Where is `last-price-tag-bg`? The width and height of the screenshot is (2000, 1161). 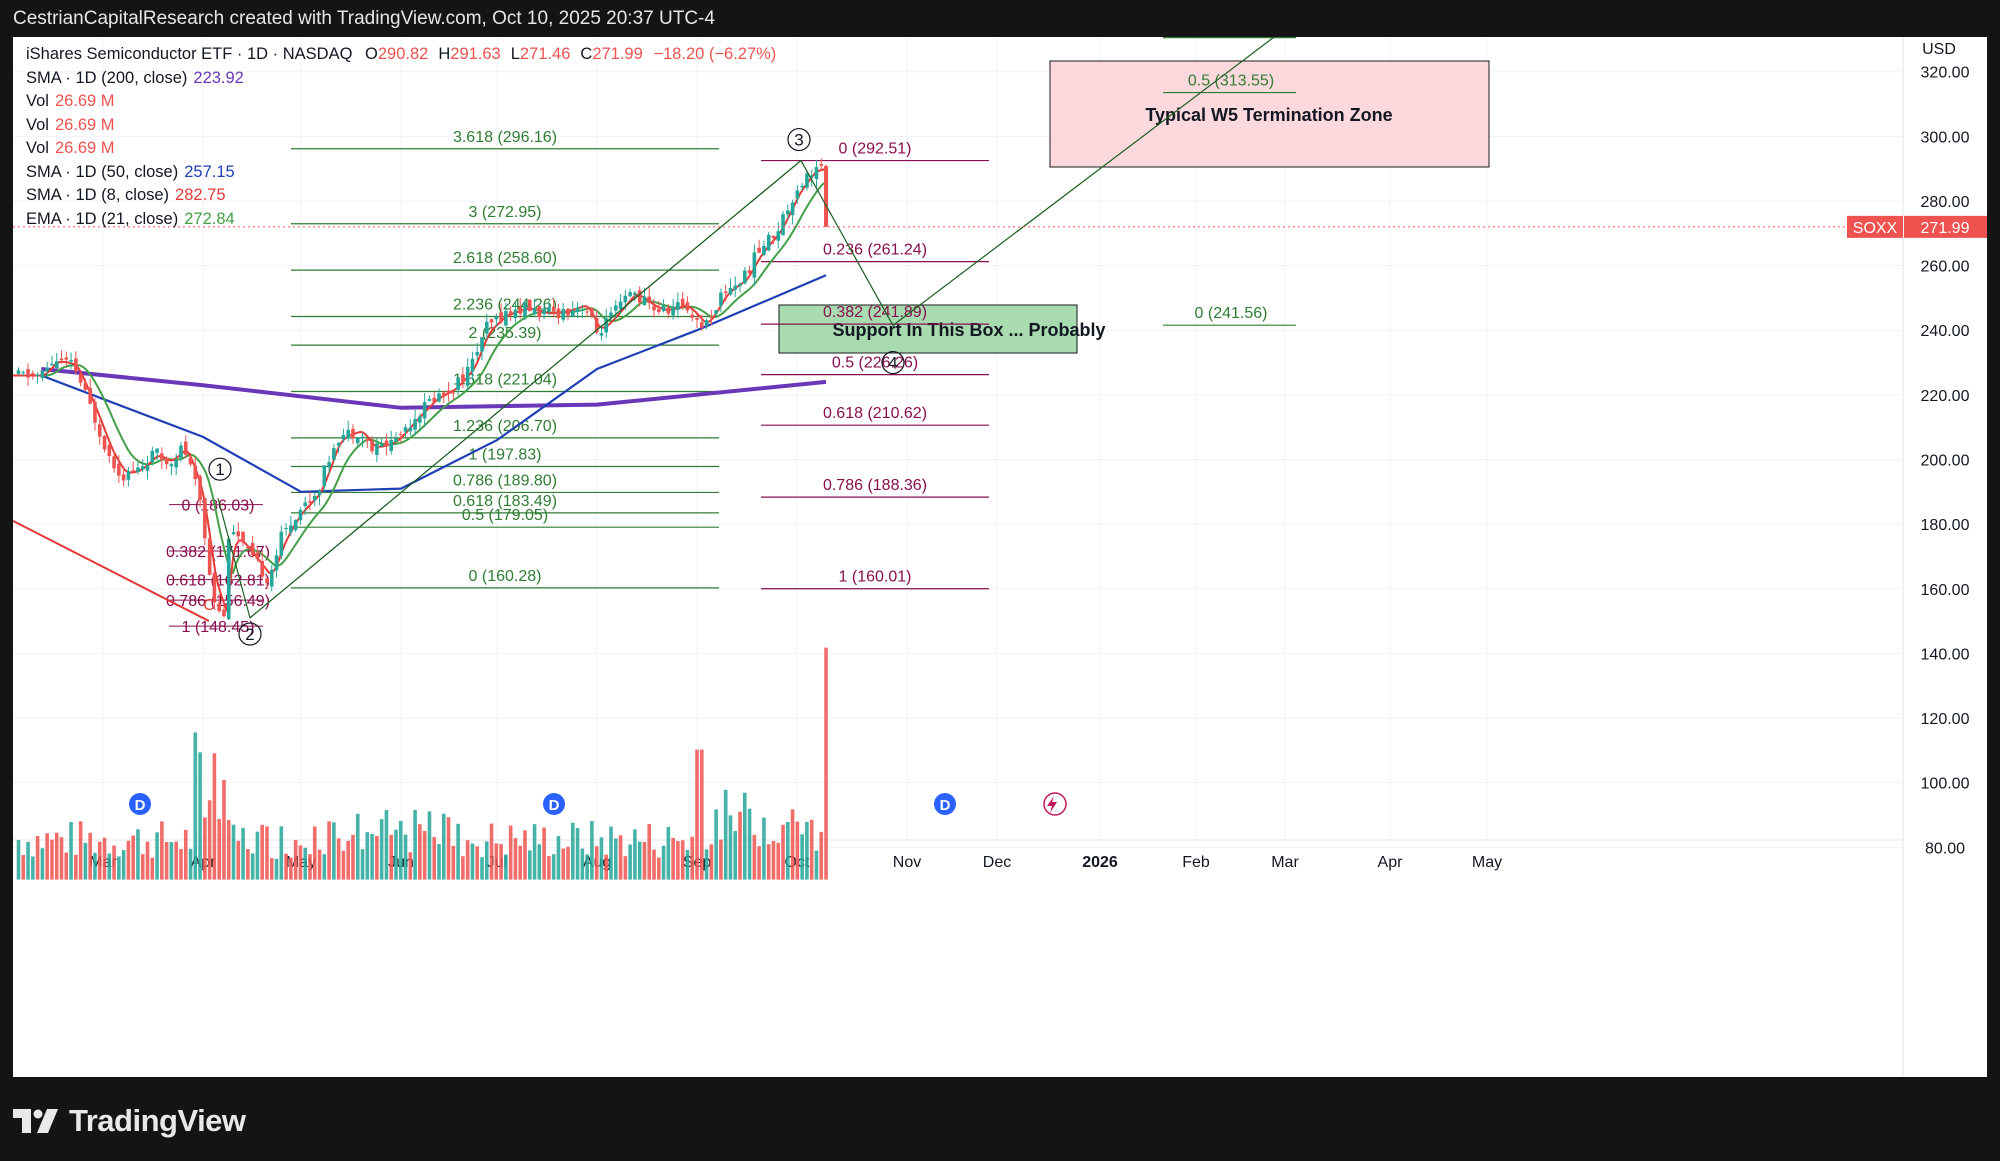 last-price-tag-bg is located at coordinates (1945, 226).